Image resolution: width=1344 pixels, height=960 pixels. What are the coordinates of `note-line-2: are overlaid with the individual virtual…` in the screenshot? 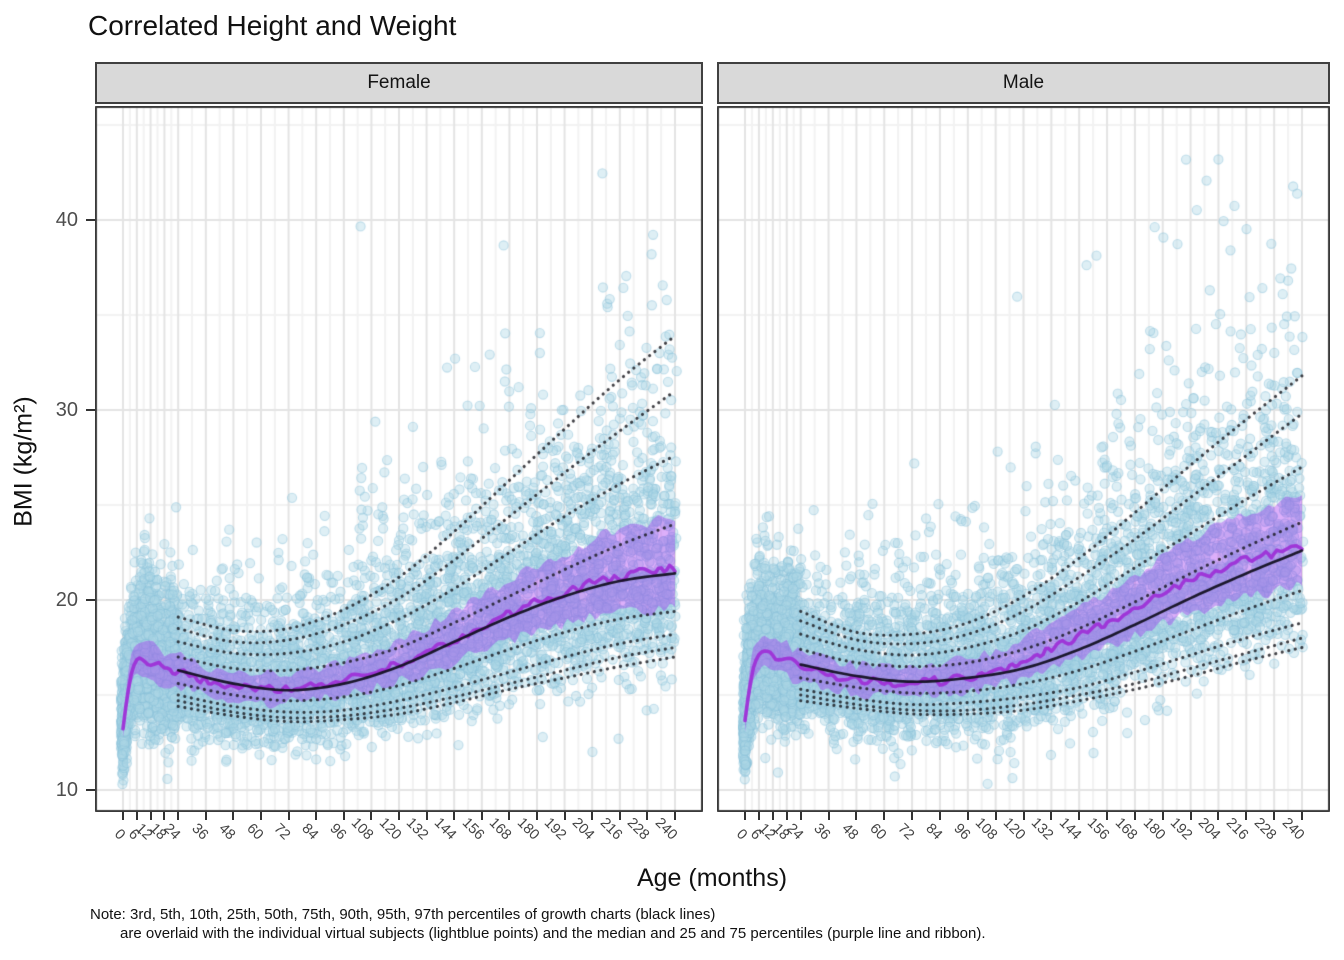 It's located at (553, 933).